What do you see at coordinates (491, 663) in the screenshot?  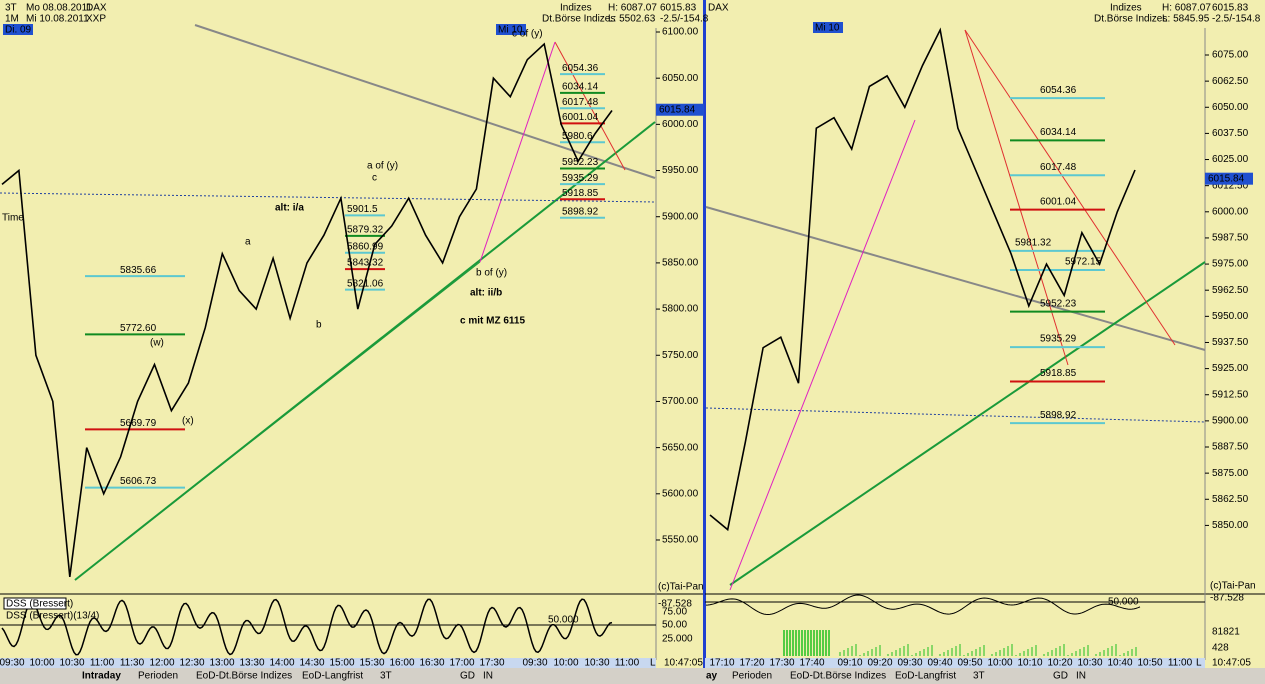 I see `time-tick: 17:30` at bounding box center [491, 663].